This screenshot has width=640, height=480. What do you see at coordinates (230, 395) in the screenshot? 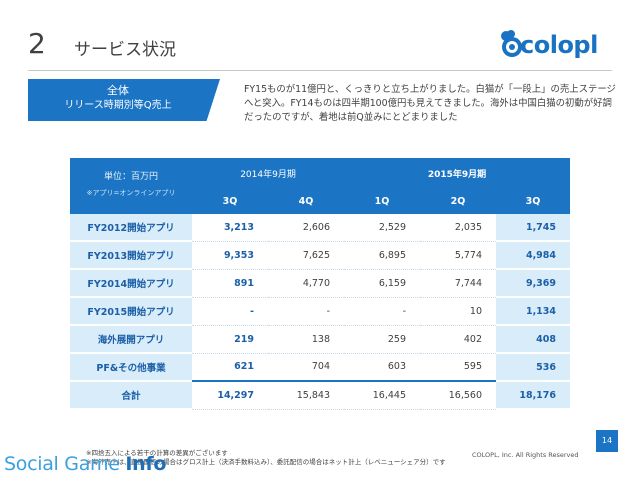
I see `table-cell: 14,297` at bounding box center [230, 395].